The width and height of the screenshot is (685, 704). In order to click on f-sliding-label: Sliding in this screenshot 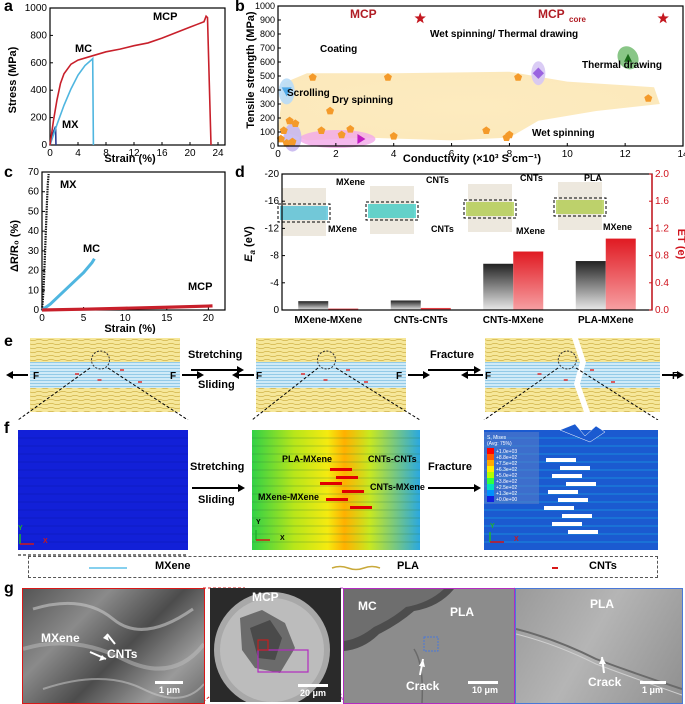, I will do `click(216, 500)`.